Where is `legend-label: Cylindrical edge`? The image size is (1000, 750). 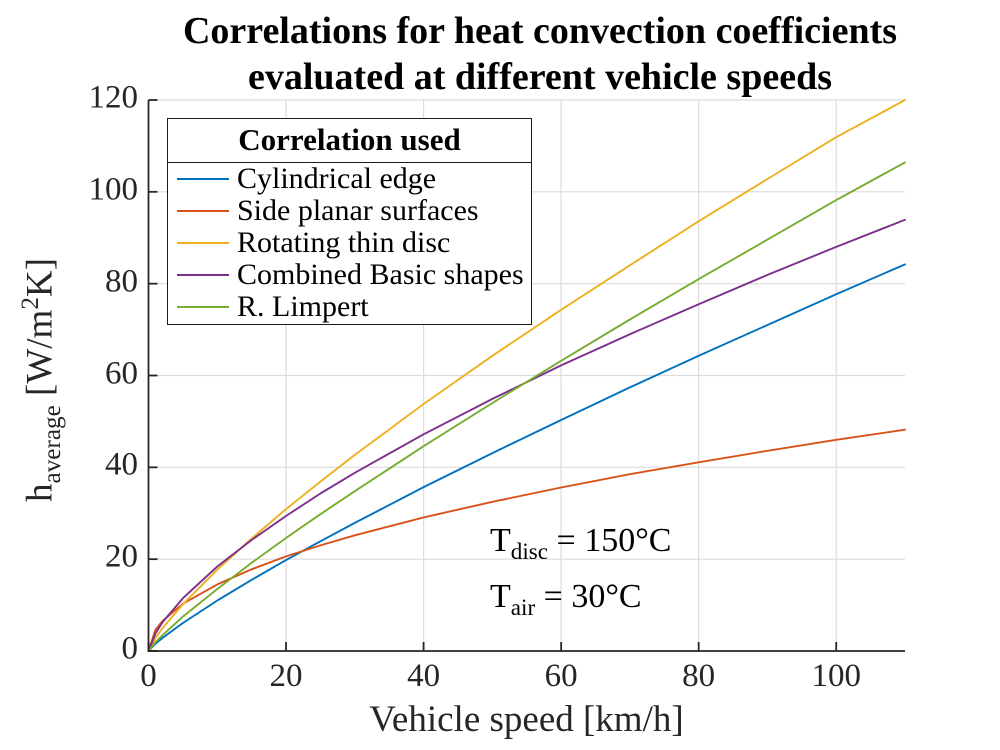 legend-label: Cylindrical edge is located at coordinates (337, 178).